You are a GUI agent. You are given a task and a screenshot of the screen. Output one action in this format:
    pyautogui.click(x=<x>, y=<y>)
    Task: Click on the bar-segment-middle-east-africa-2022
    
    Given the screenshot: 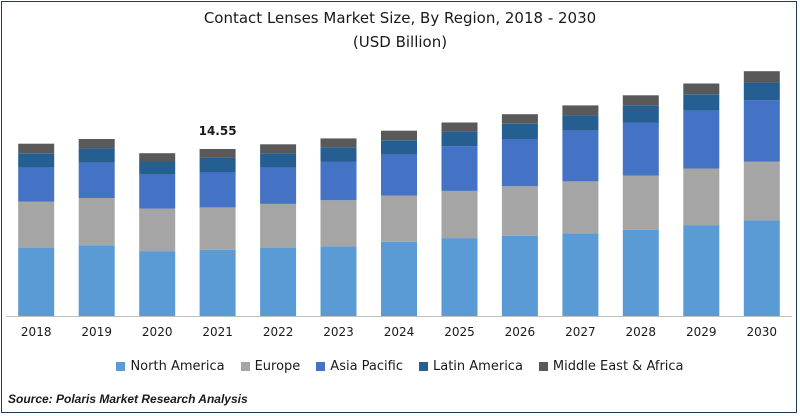 What is the action you would take?
    pyautogui.click(x=278, y=149)
    